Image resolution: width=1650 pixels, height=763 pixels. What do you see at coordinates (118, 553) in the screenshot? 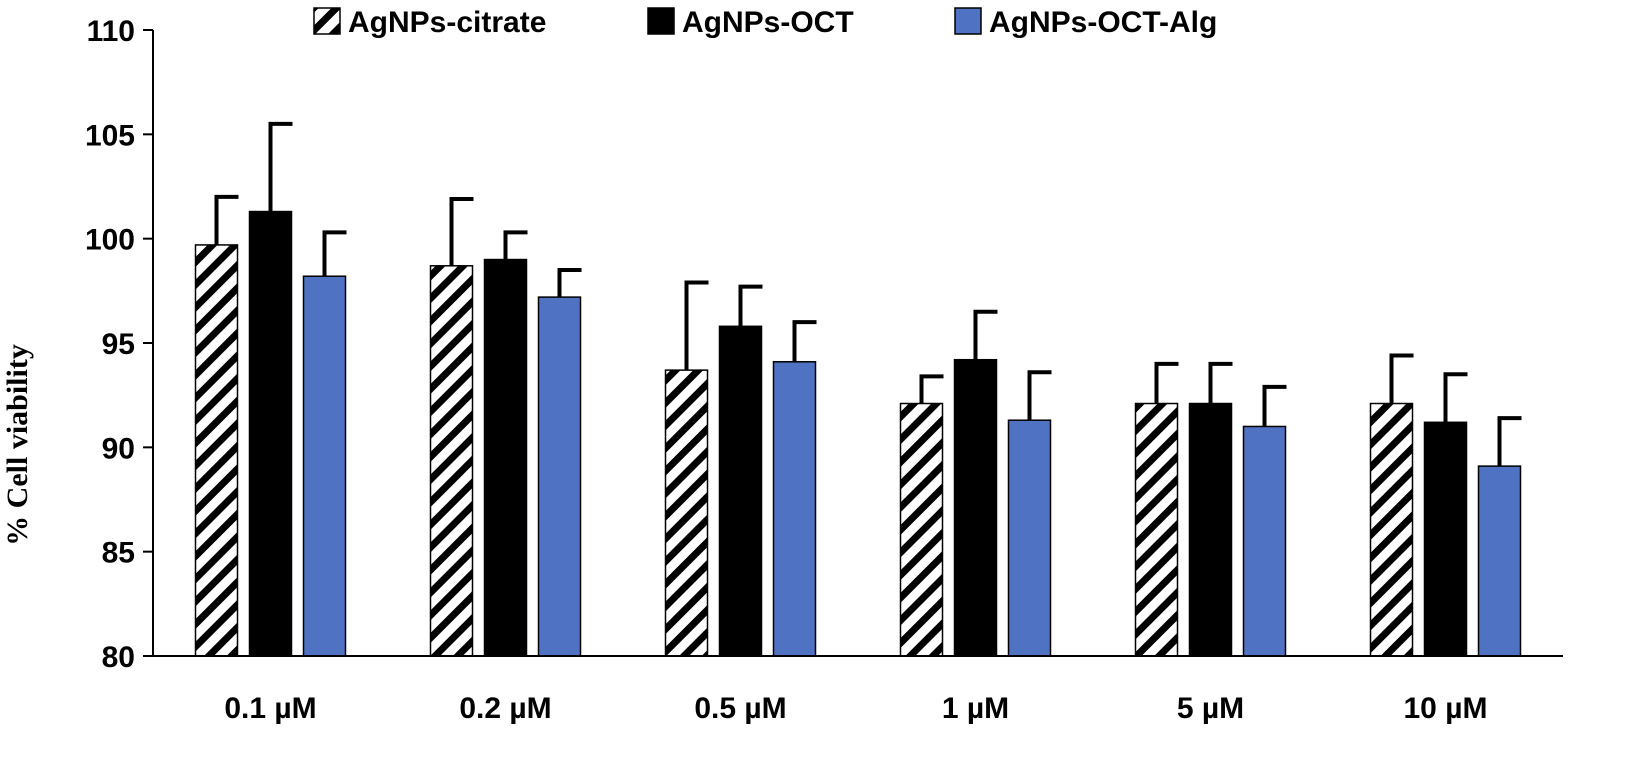
I see `y-tick-label: 85` at bounding box center [118, 553].